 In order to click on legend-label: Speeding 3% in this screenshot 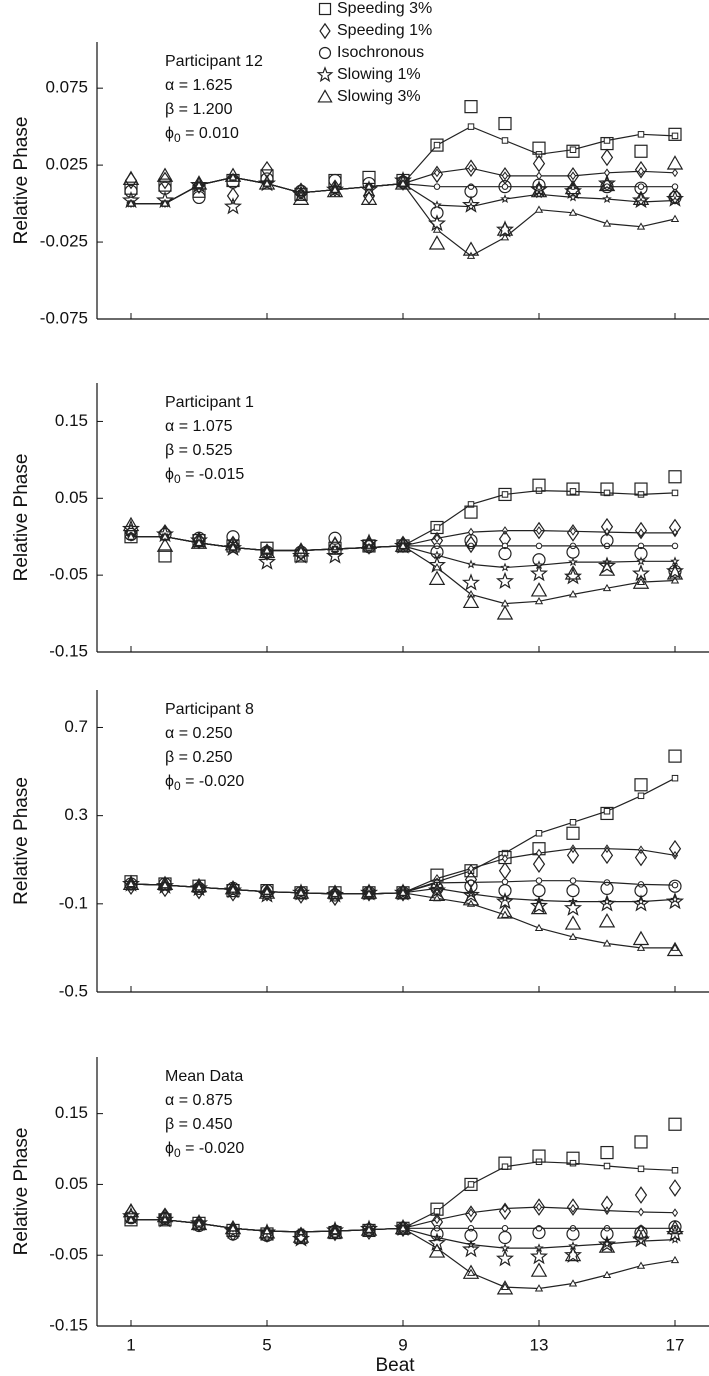, I will do `click(384, 8)`.